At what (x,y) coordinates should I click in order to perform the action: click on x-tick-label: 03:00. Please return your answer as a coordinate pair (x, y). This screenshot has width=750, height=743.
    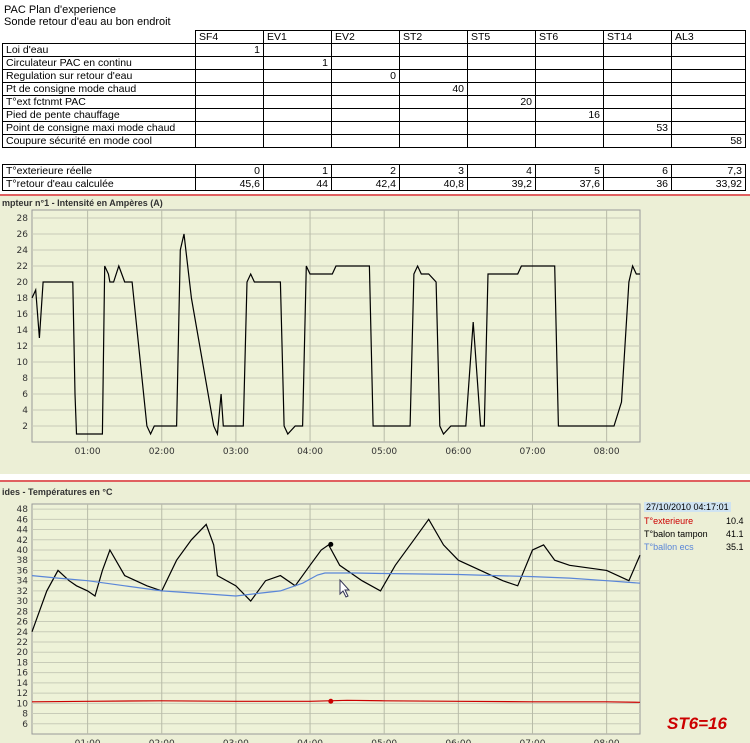
    Looking at the image, I should click on (236, 452).